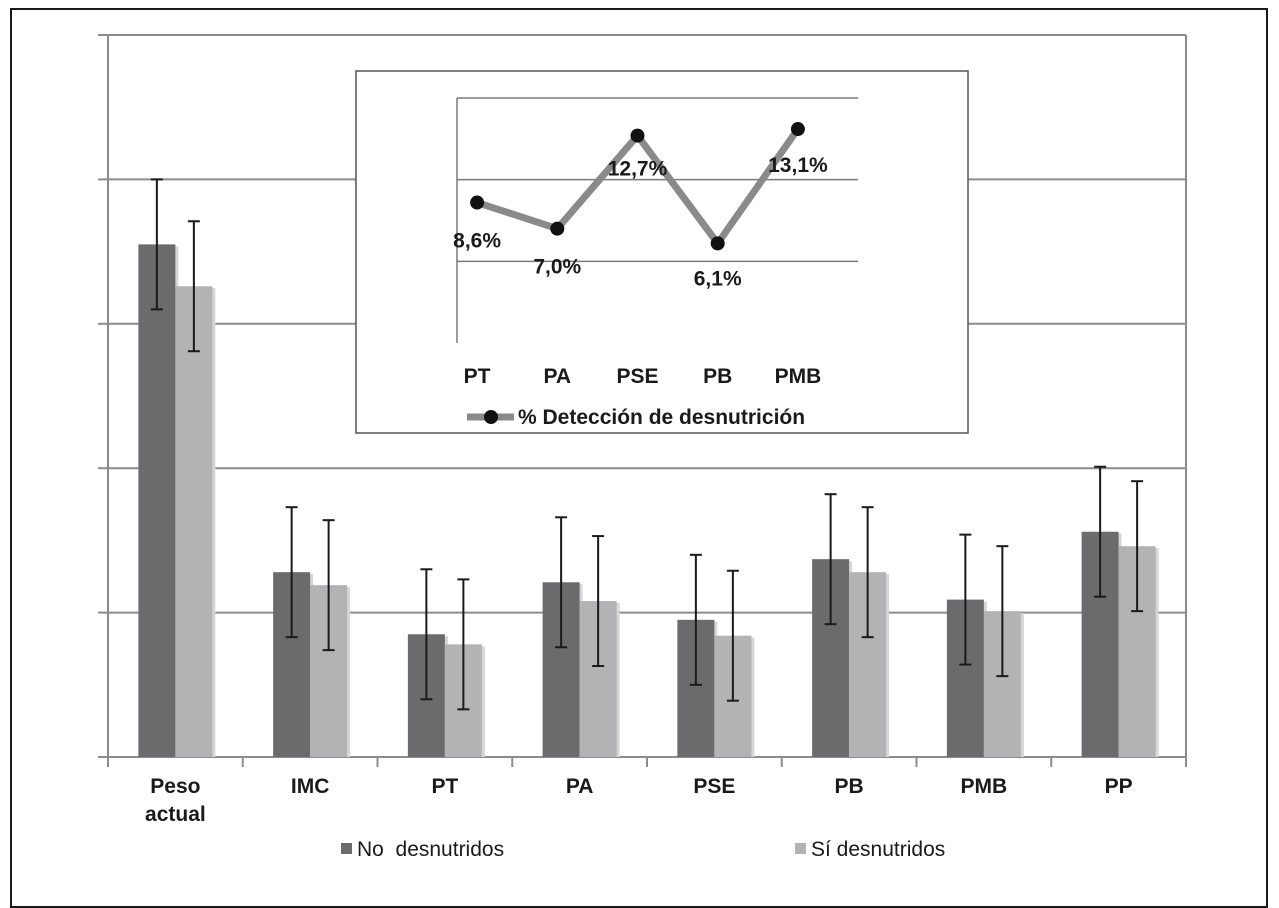  I want to click on inset-data-label: 13,1%, so click(798, 165).